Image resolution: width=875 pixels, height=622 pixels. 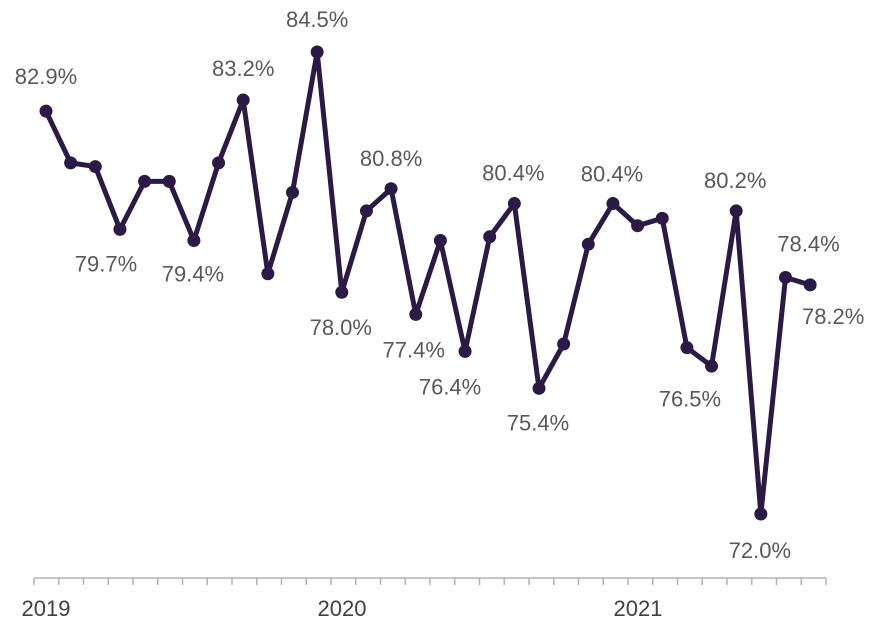 I want to click on data-label: 80.2%, so click(x=735, y=180).